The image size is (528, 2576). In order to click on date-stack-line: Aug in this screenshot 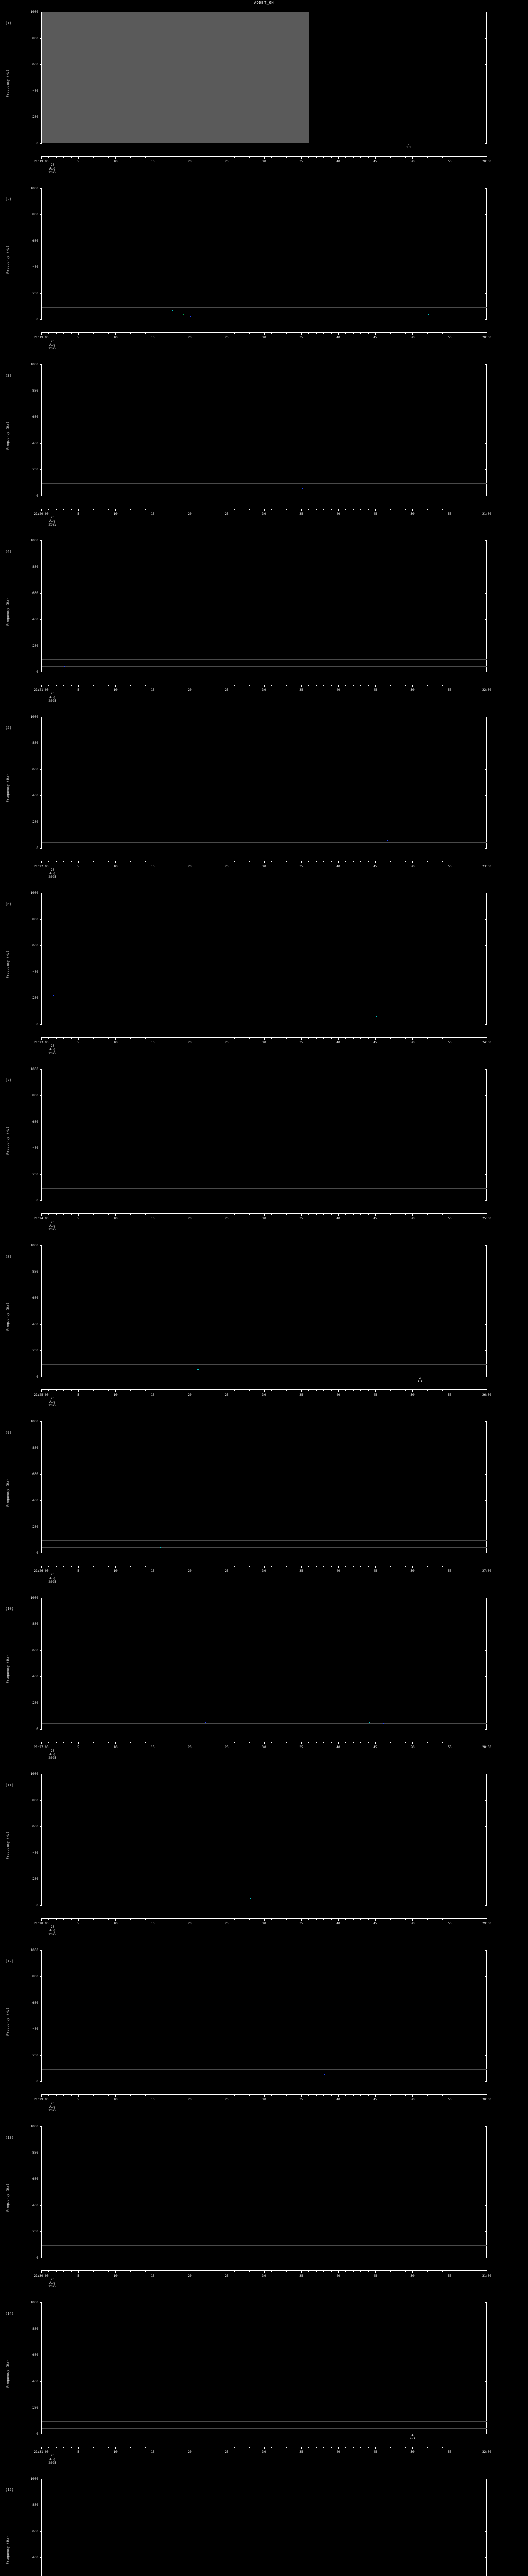, I will do `click(53, 169)`.